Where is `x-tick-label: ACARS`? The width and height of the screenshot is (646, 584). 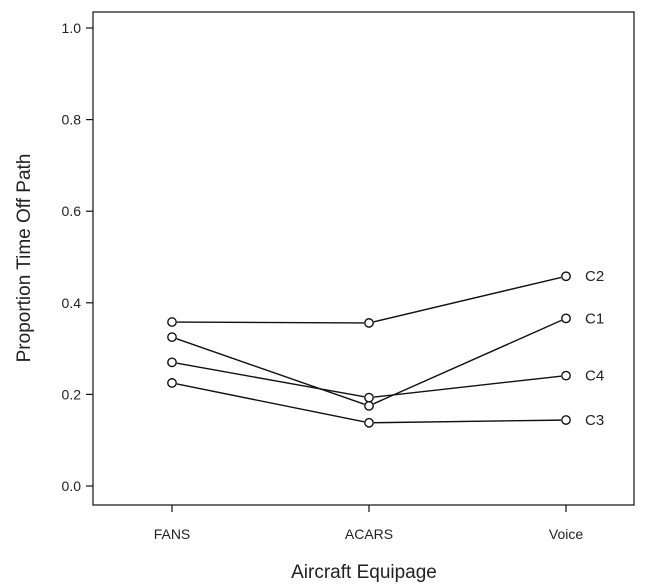
x-tick-label: ACARS is located at coordinates (369, 534).